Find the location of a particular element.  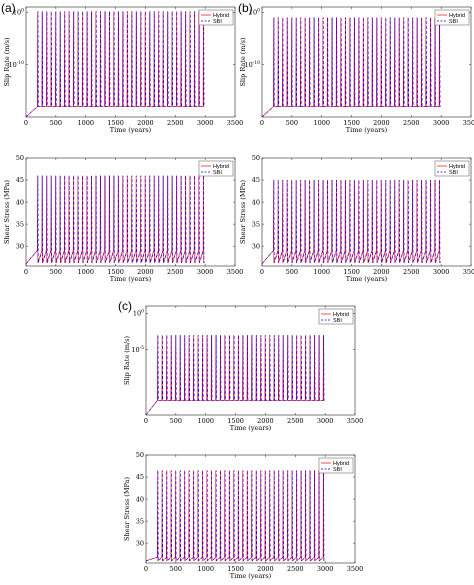

y-tick-label: 10⁻⁵ is located at coordinates (137, 349).